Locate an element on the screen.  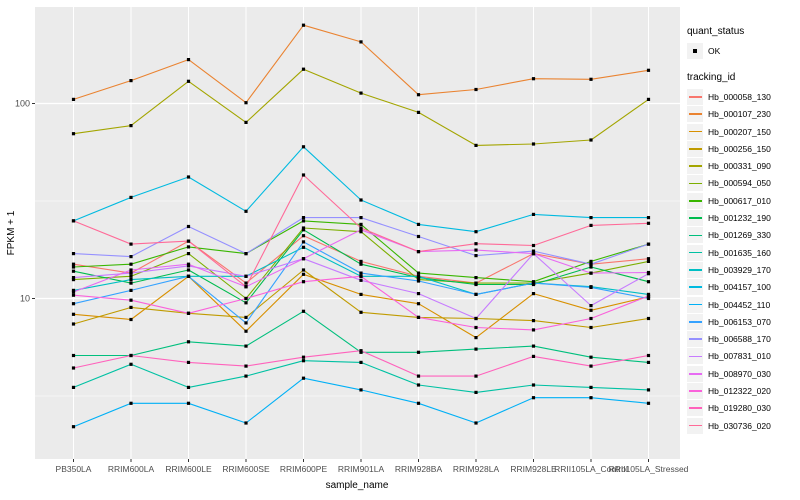
x-axis-title: sample_name is located at coordinates (357, 485).